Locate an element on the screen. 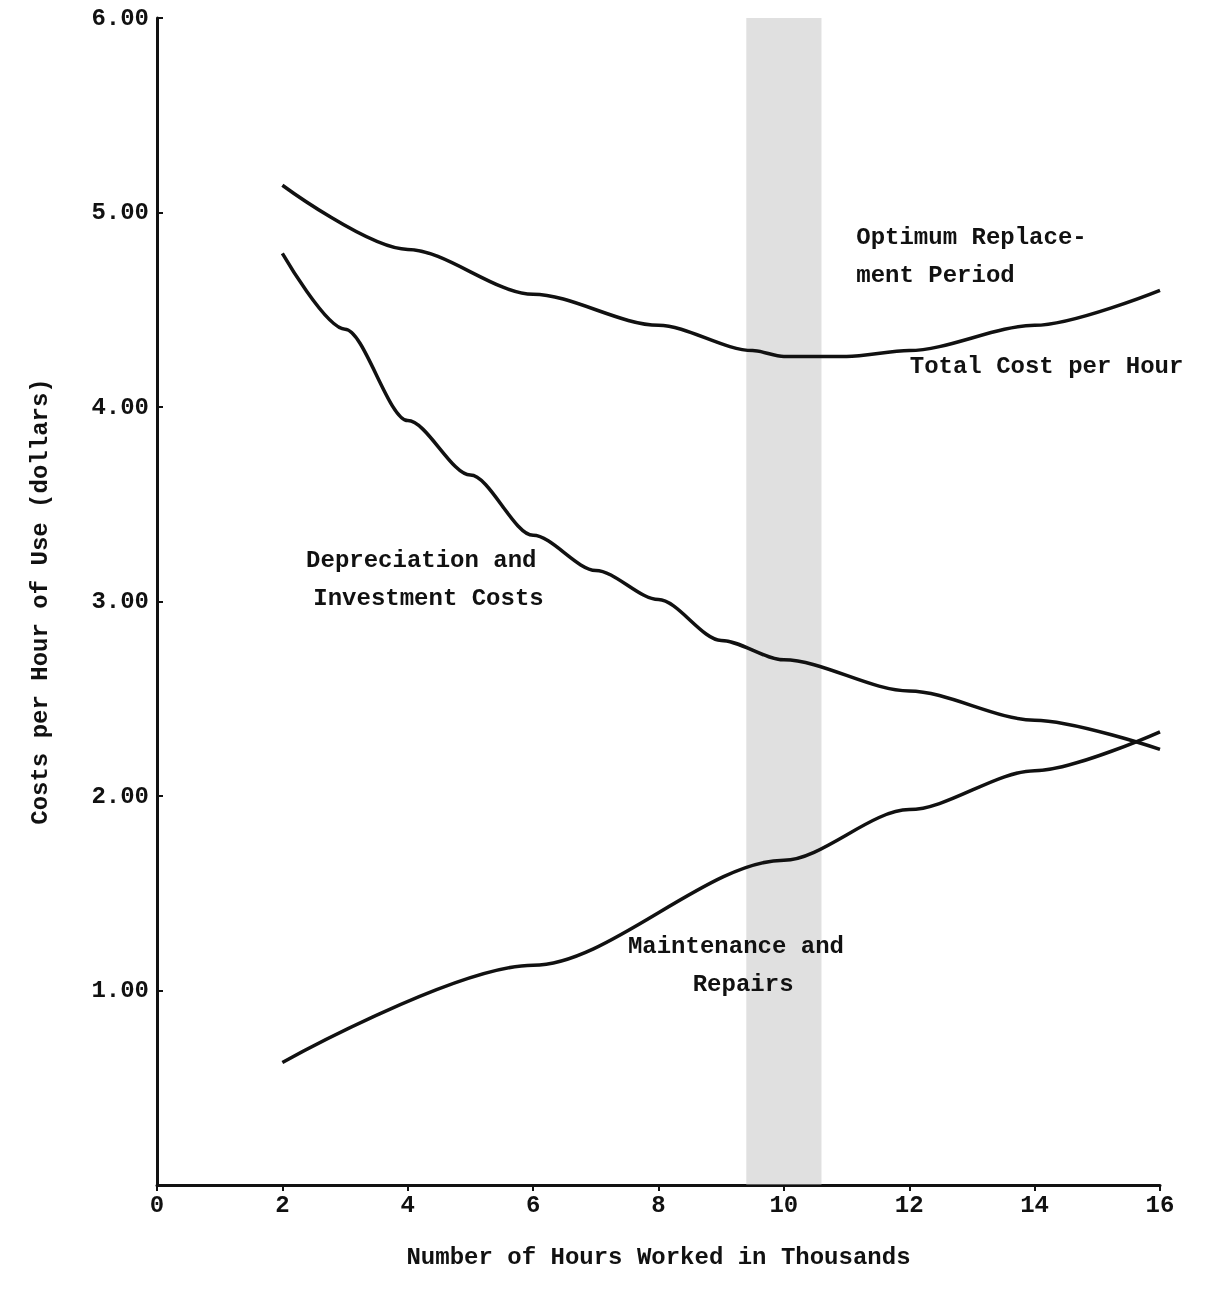 This screenshot has height=1294, width=1212. series-label: Depreciation and Investment Costs is located at coordinates (428, 580).